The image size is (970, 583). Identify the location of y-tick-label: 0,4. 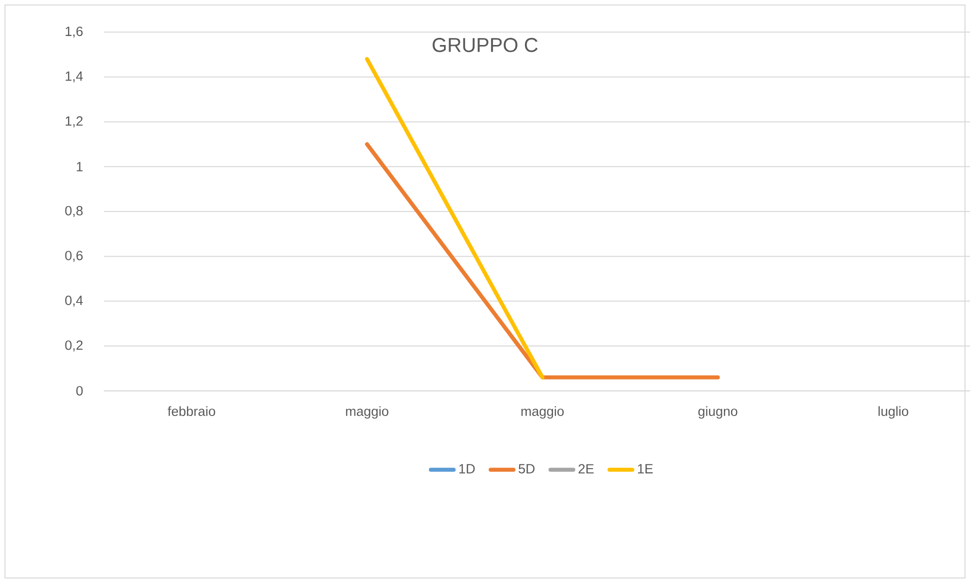
(74, 301).